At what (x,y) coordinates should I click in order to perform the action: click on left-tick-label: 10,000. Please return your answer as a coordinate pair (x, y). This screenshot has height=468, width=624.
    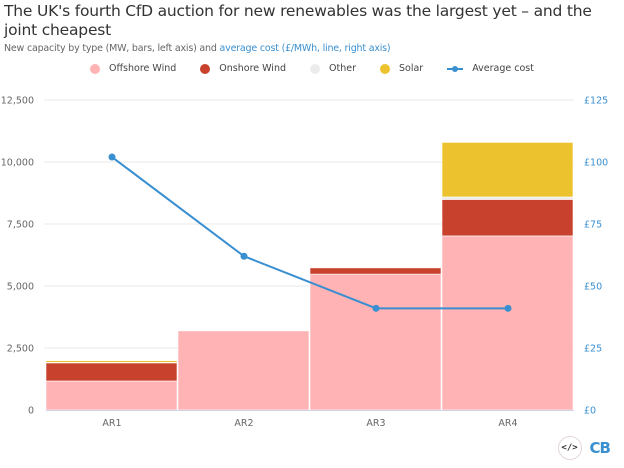
    Looking at the image, I should click on (17, 163).